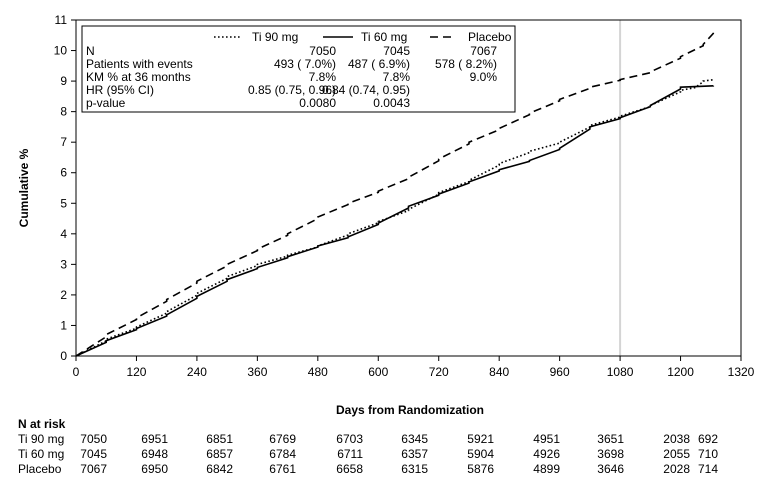 Image resolution: width=764 pixels, height=492 pixels. Describe the element at coordinates (305, 64) in the screenshot. I see `legend-cell: 493 ( 7.0%)` at that location.